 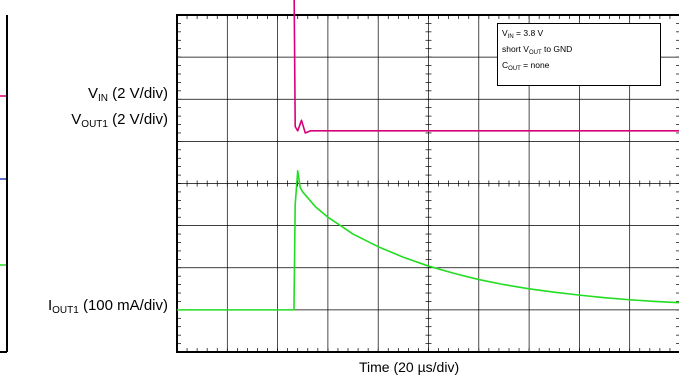 I want to click on iout1-channel-label: IOUT1 (100 mA/div), so click(x=107, y=306).